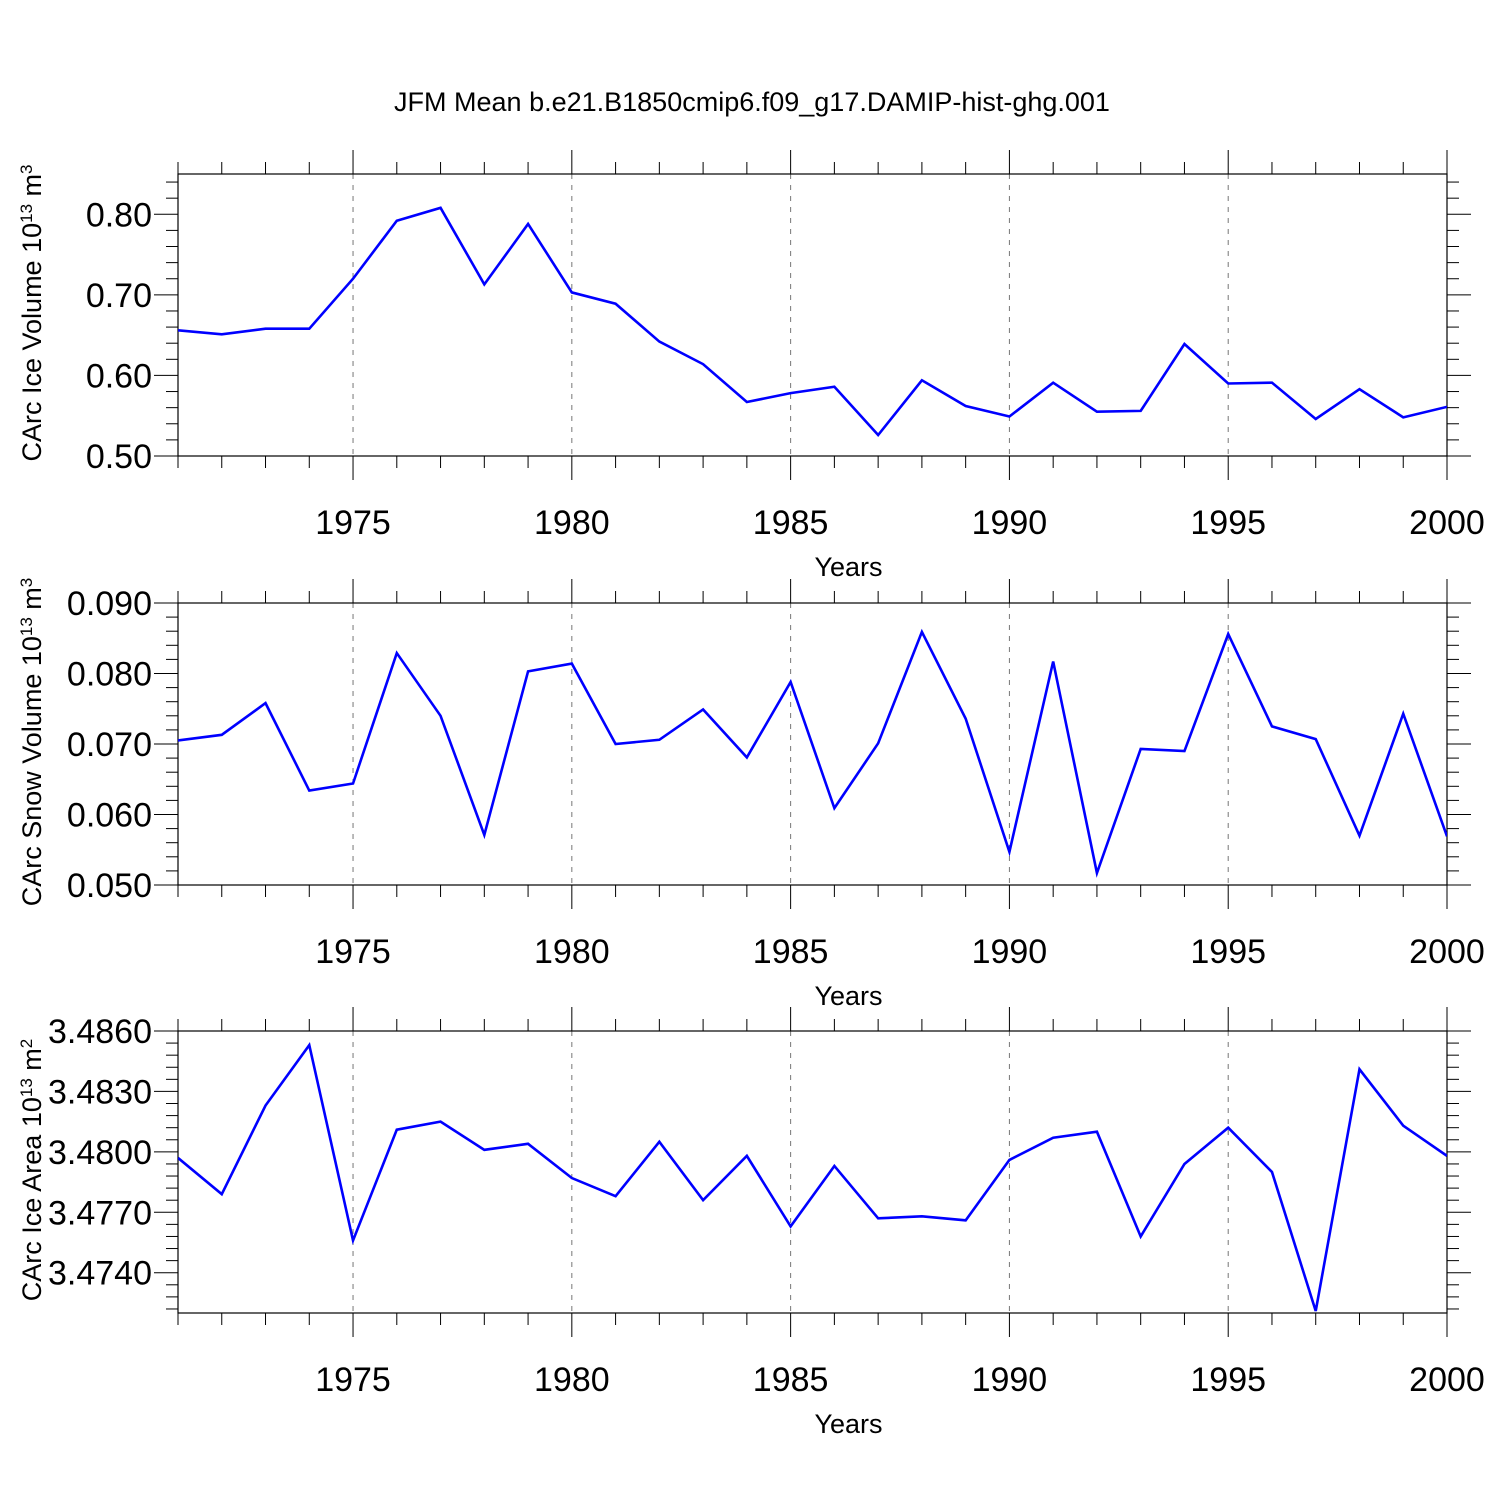 The width and height of the screenshot is (1500, 1500). What do you see at coordinates (100, 1032) in the screenshot?
I see `y-tick-label: 3.4860` at bounding box center [100, 1032].